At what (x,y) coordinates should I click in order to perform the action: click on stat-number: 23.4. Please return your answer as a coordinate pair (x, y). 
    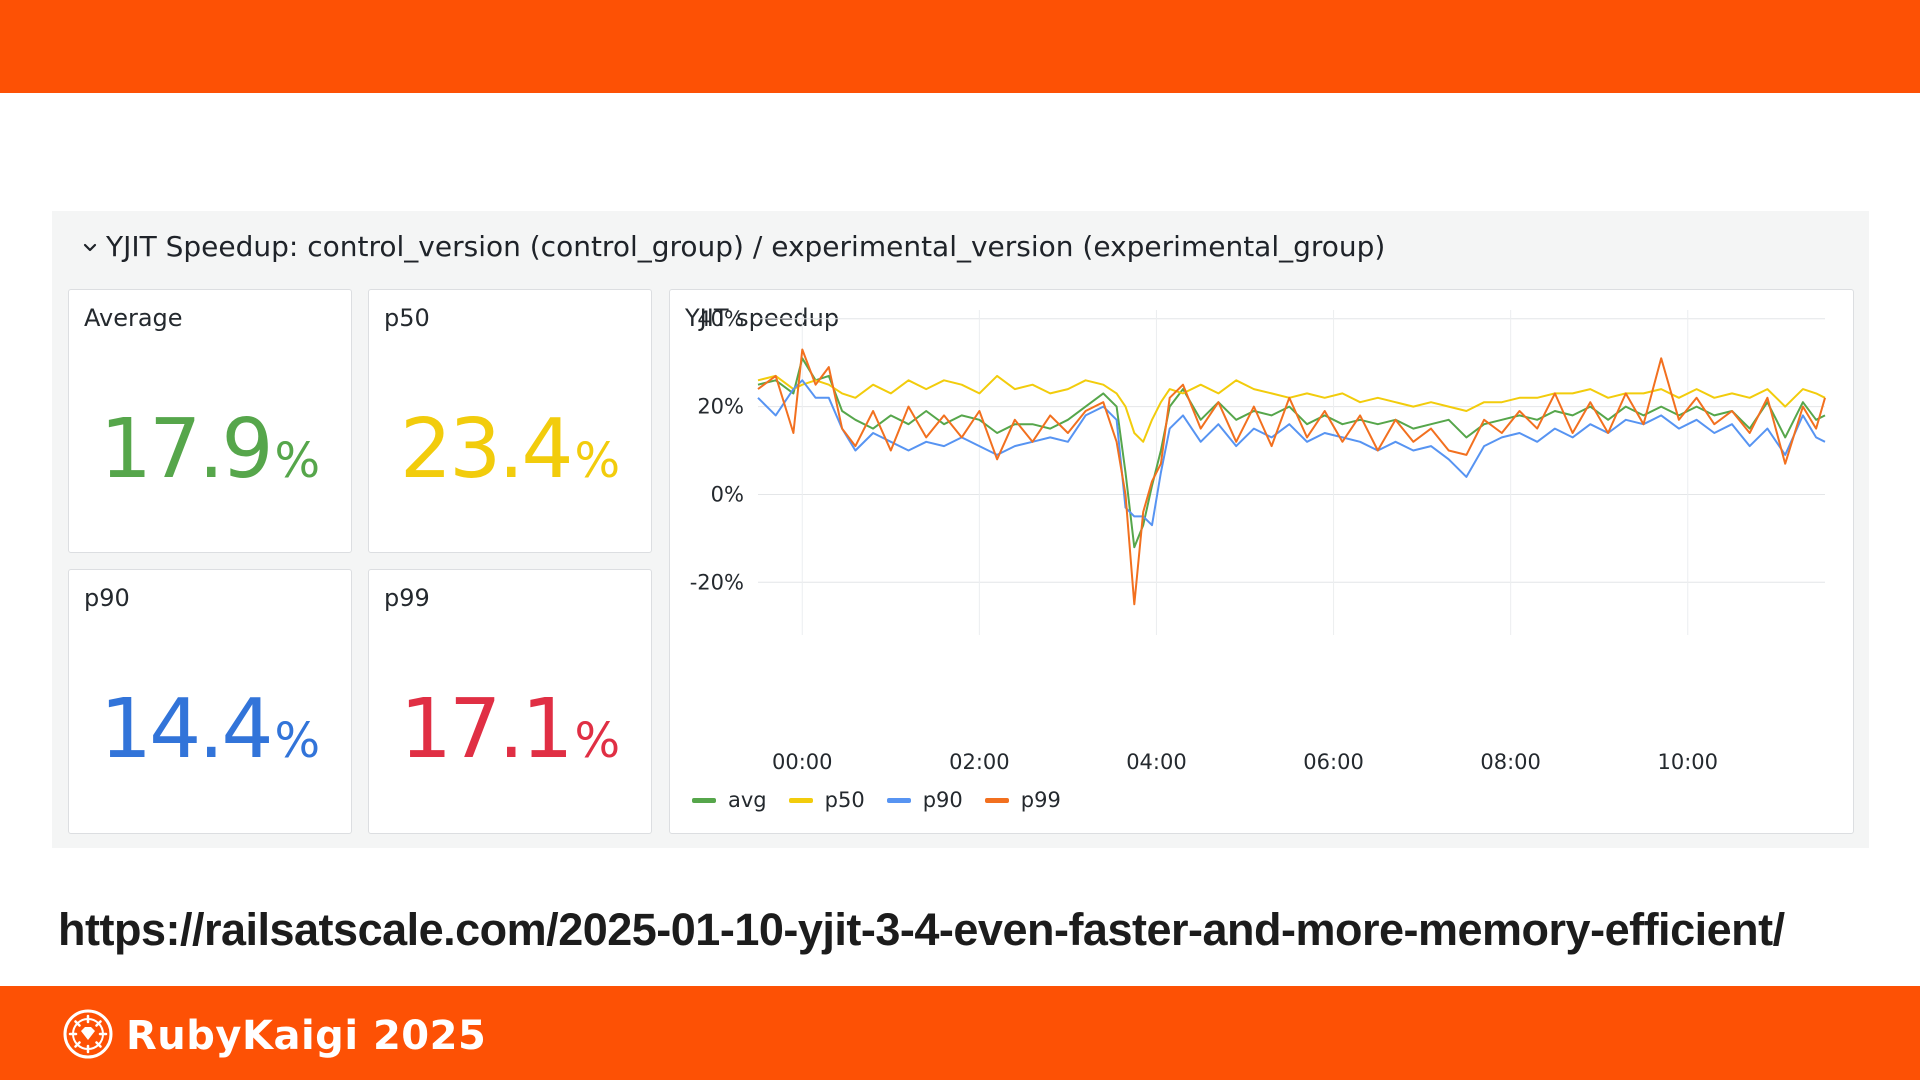
    Looking at the image, I should click on (486, 449).